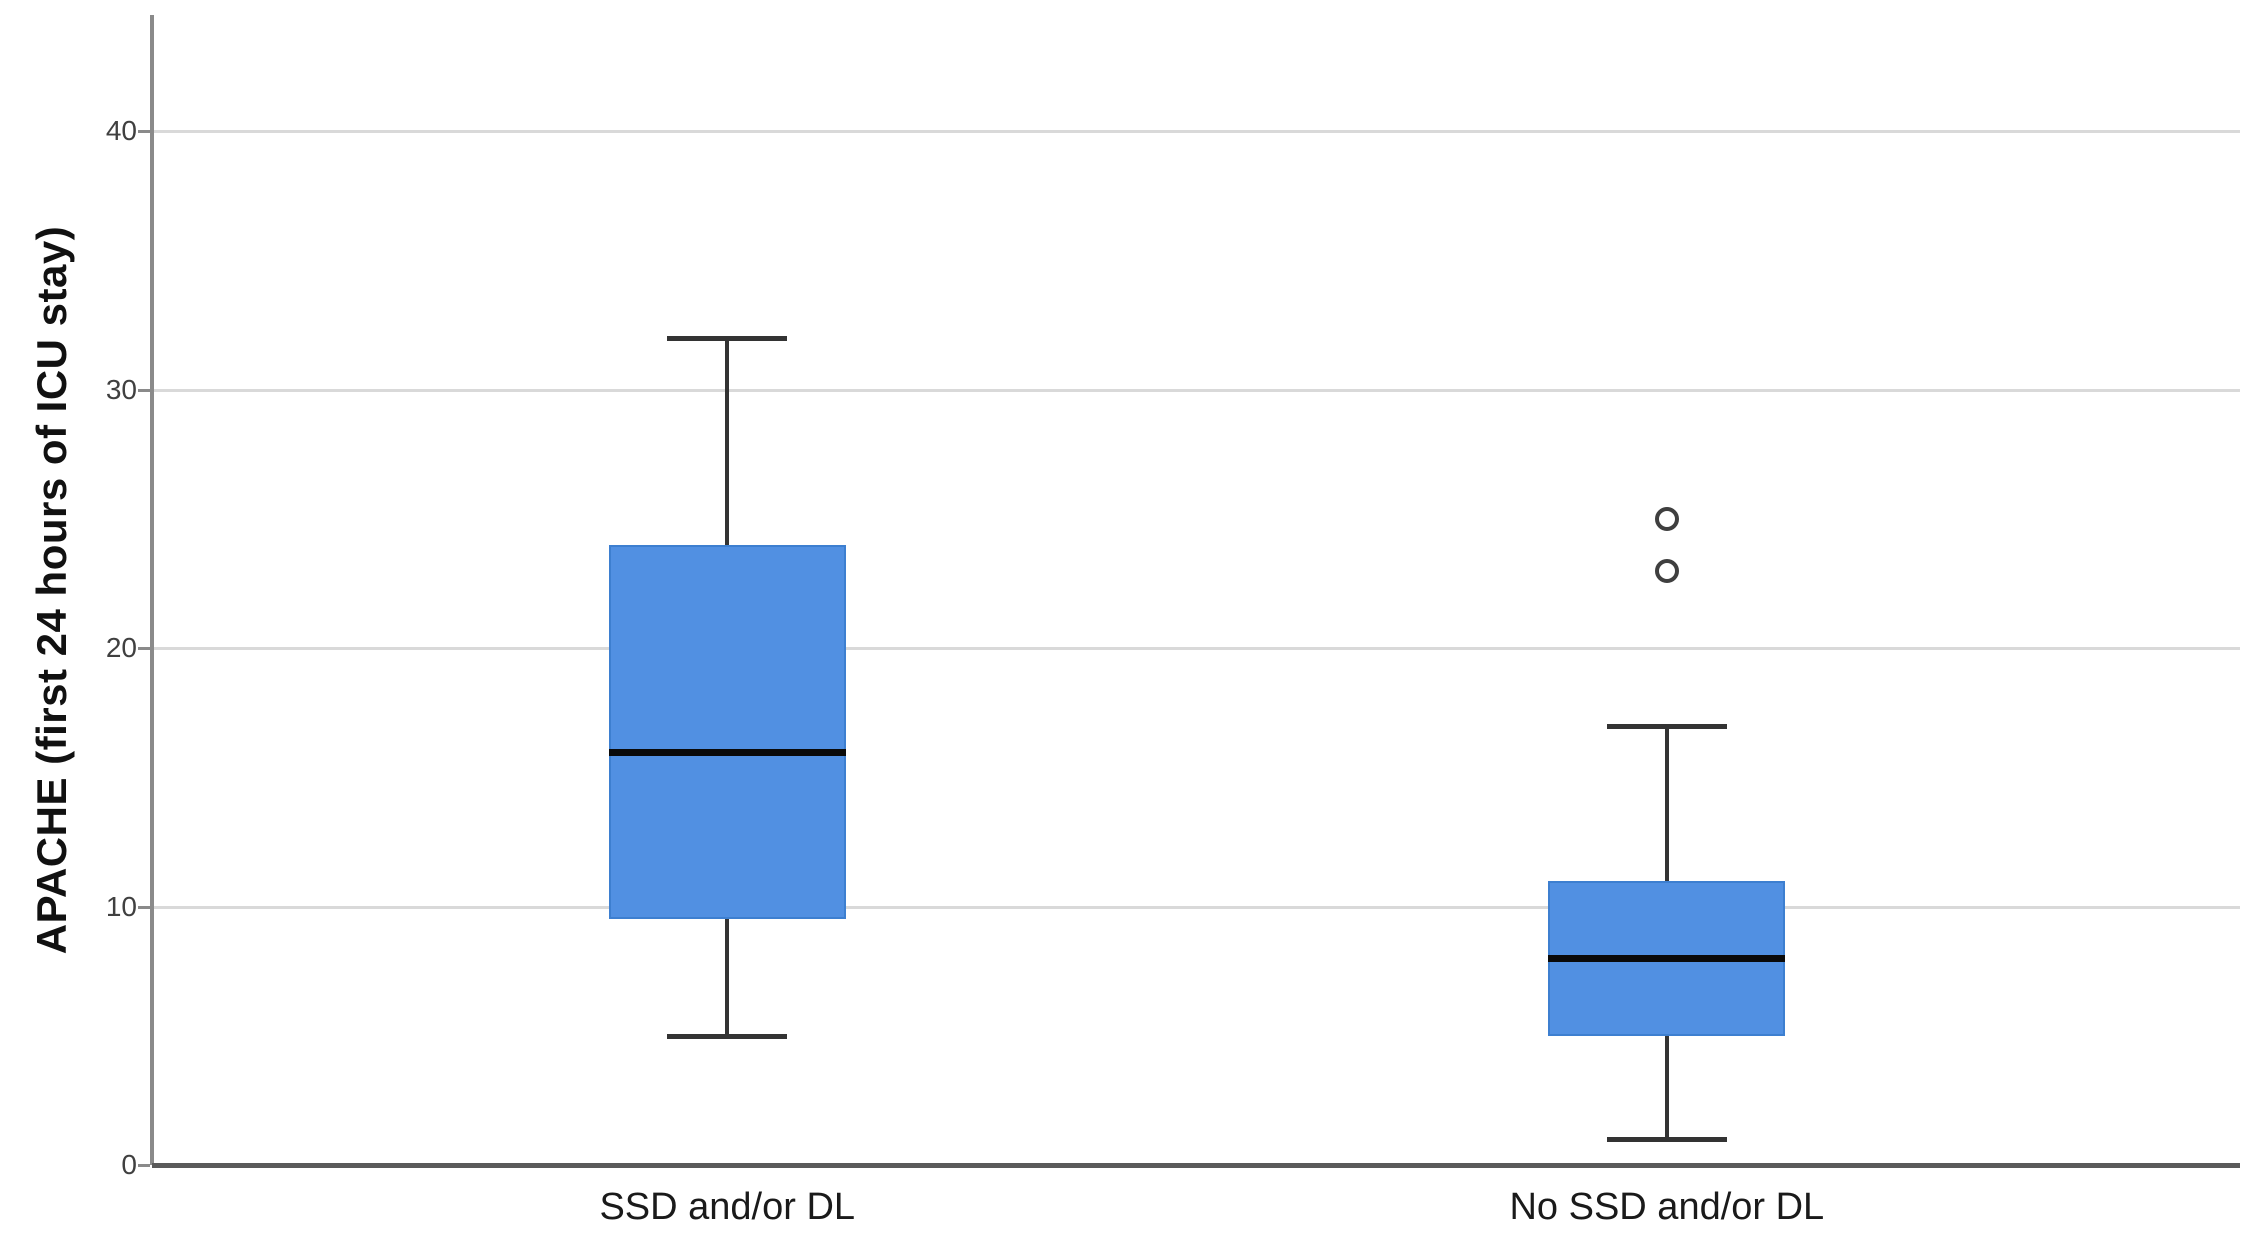  I want to click on x-axis-line, so click(1196, 1165).